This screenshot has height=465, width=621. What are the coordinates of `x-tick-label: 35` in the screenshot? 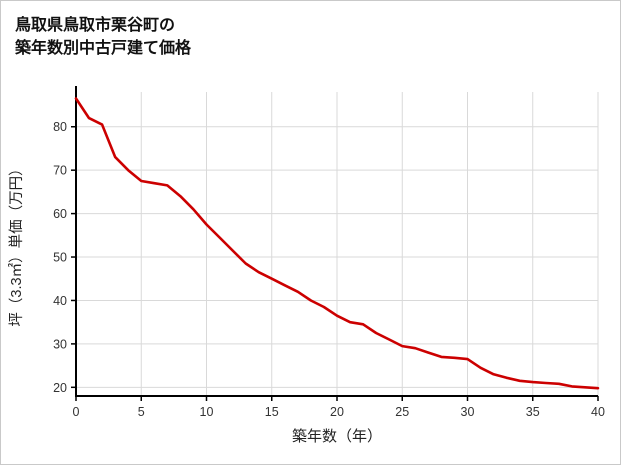 It's located at (533, 412).